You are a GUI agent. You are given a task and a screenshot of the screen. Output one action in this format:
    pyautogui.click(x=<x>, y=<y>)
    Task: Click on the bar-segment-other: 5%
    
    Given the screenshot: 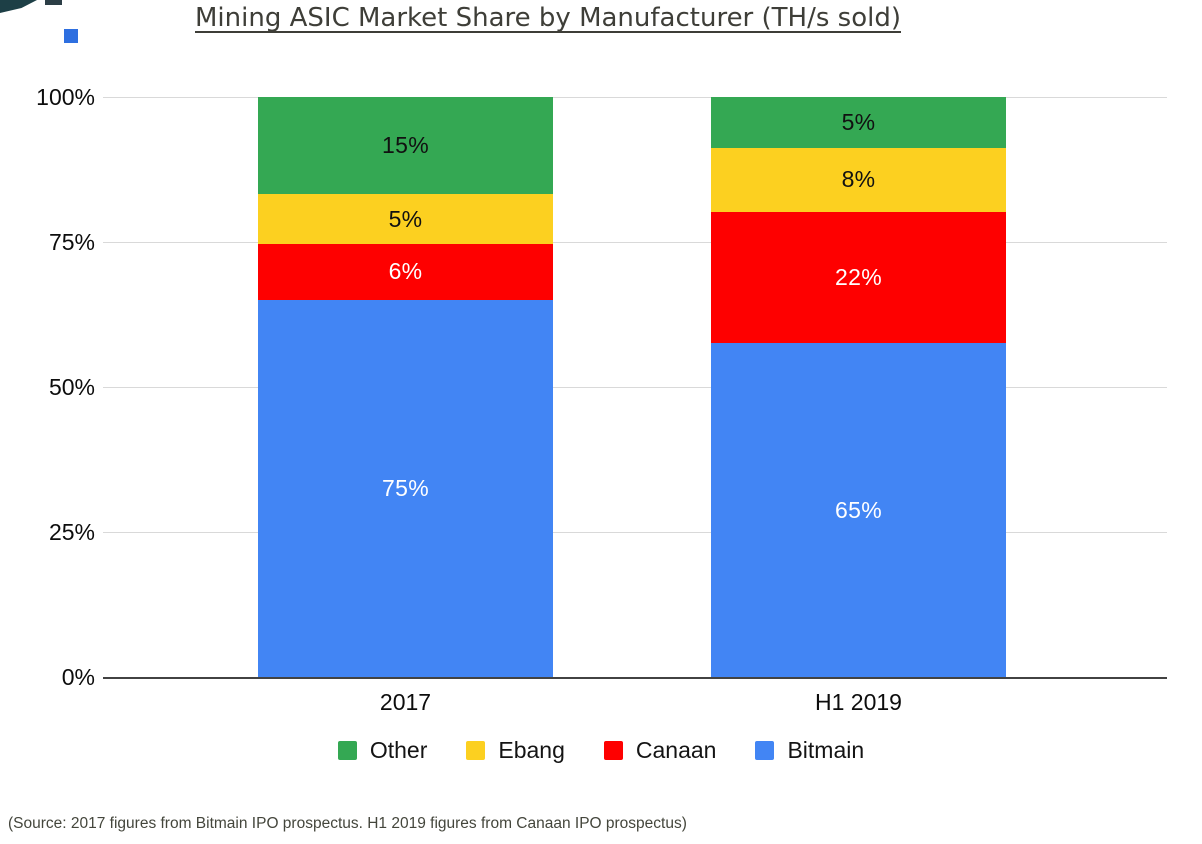 What is the action you would take?
    pyautogui.click(x=858, y=122)
    